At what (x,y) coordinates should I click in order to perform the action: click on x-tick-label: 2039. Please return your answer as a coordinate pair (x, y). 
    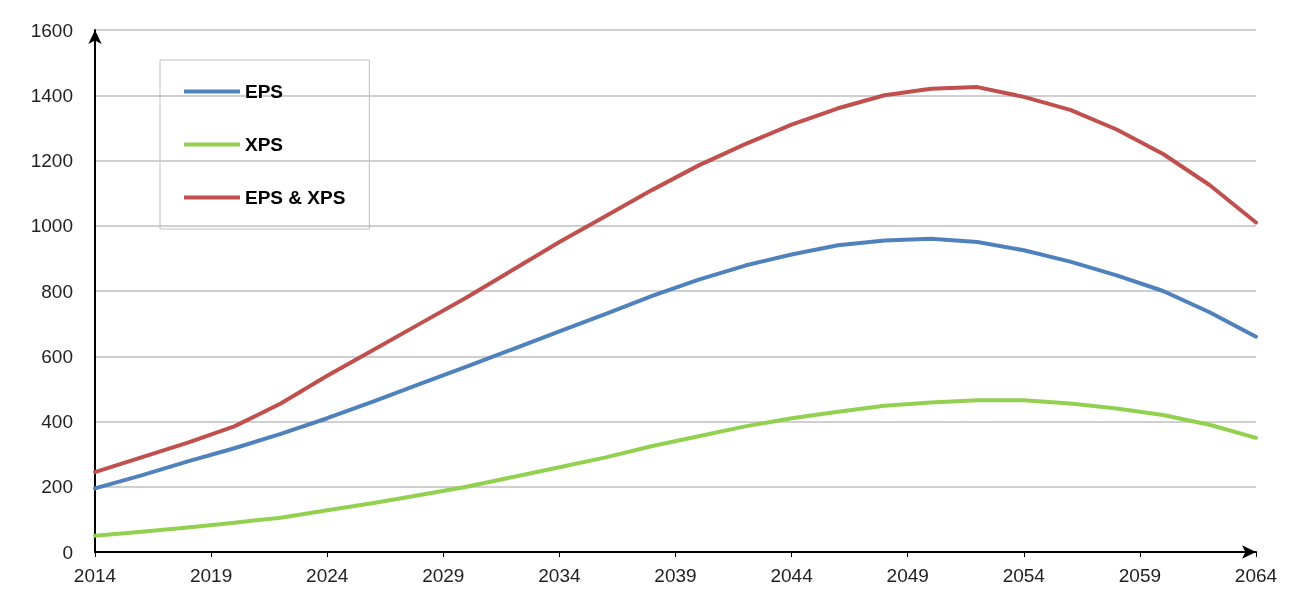
    Looking at the image, I should click on (675, 575).